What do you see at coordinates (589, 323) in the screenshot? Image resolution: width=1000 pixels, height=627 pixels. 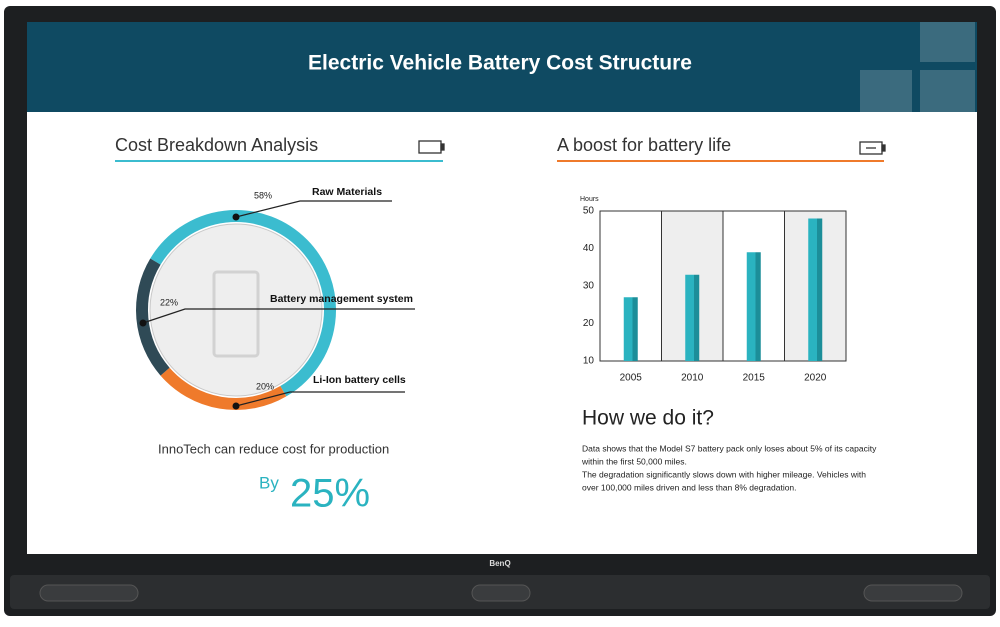 I see `y-tick-label: 20` at bounding box center [589, 323].